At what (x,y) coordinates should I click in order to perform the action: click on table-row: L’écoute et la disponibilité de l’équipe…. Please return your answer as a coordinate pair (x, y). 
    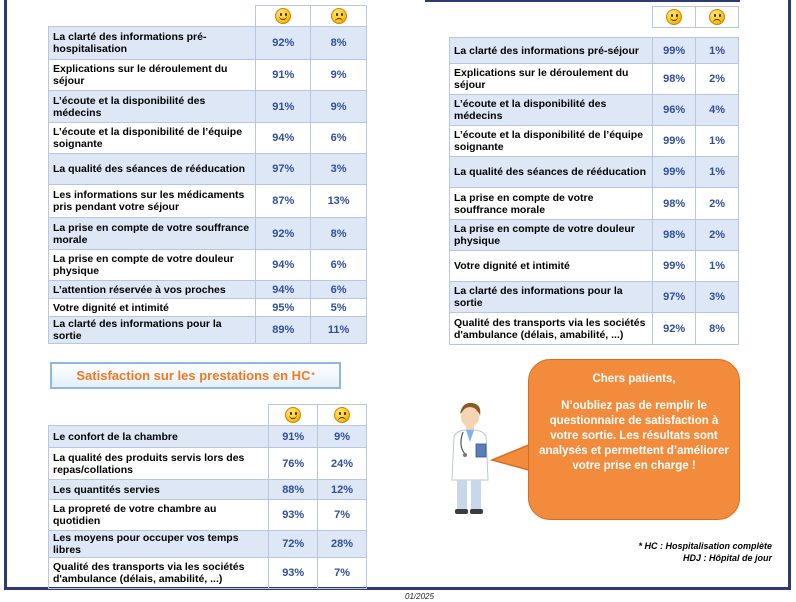
    Looking at the image, I should click on (207, 138).